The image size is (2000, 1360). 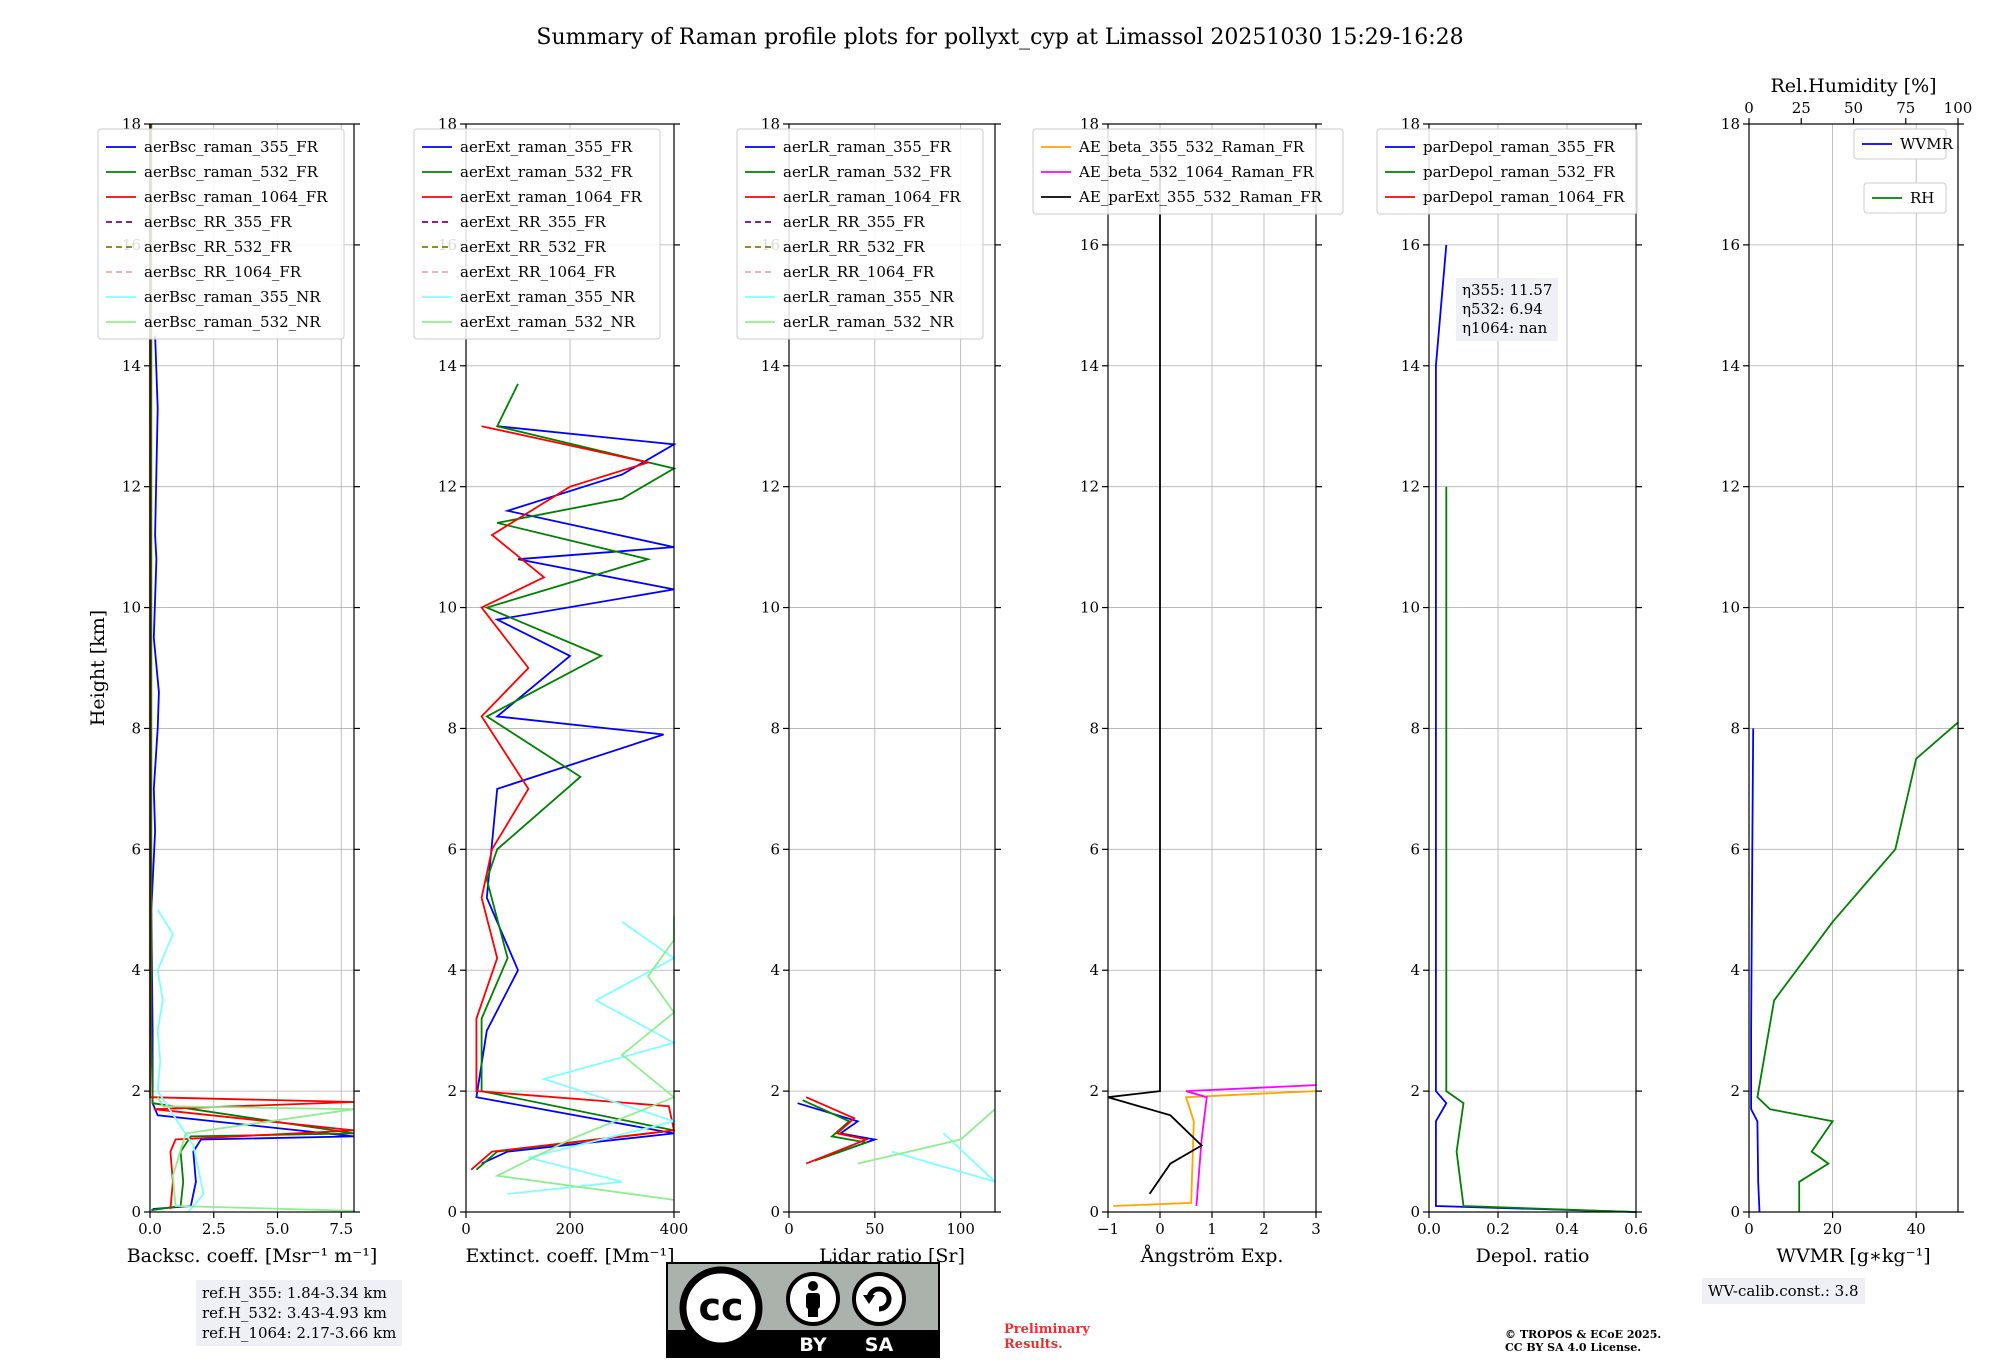 What do you see at coordinates (892, 1256) in the screenshot?
I see `x-axis-label: Lidar ratio [Sr]` at bounding box center [892, 1256].